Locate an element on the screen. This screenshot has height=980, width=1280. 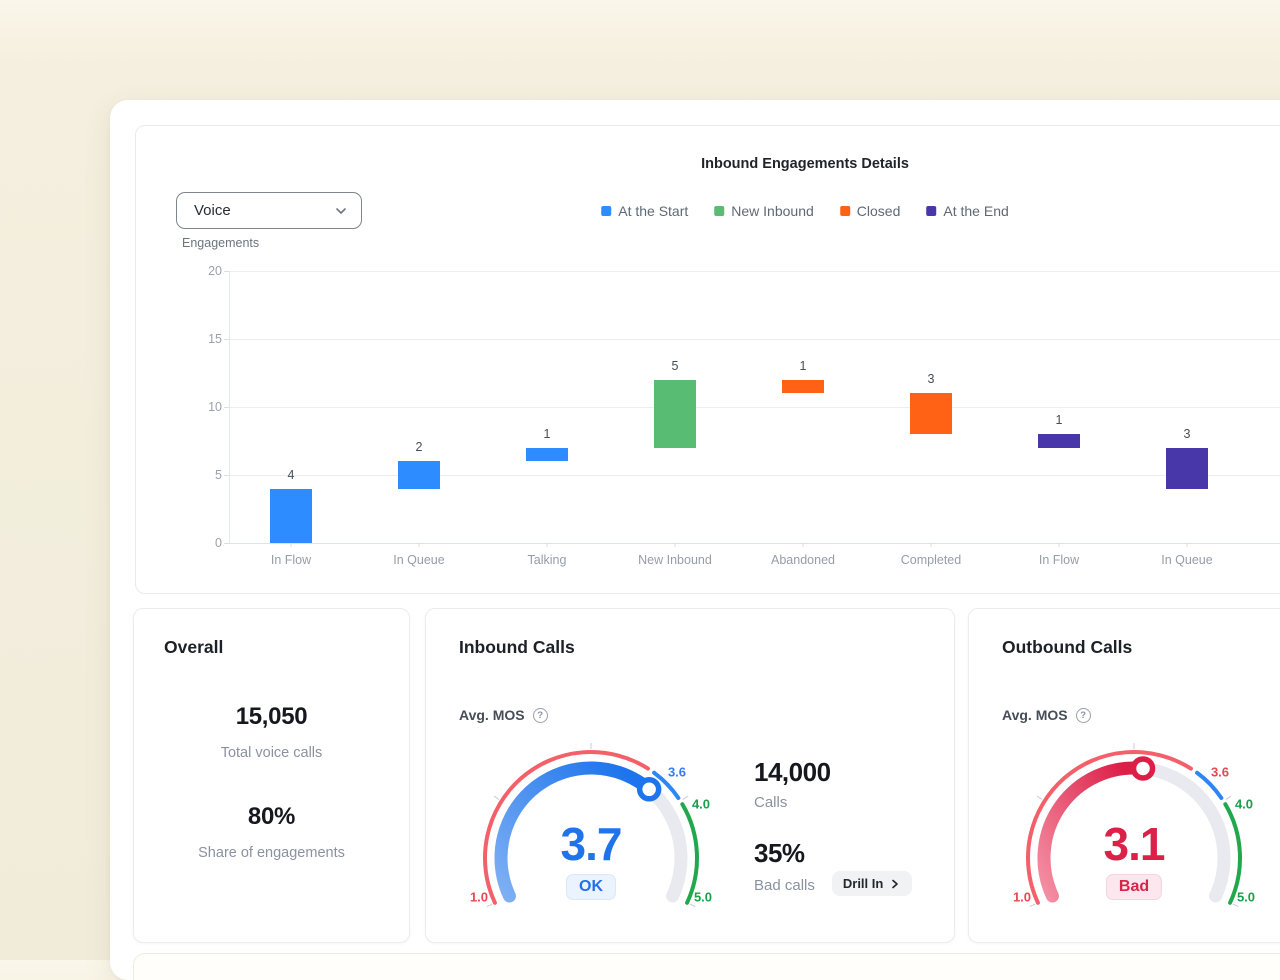
outbound-avg-mos-row: Avg. MOS ? is located at coordinates (1046, 715).